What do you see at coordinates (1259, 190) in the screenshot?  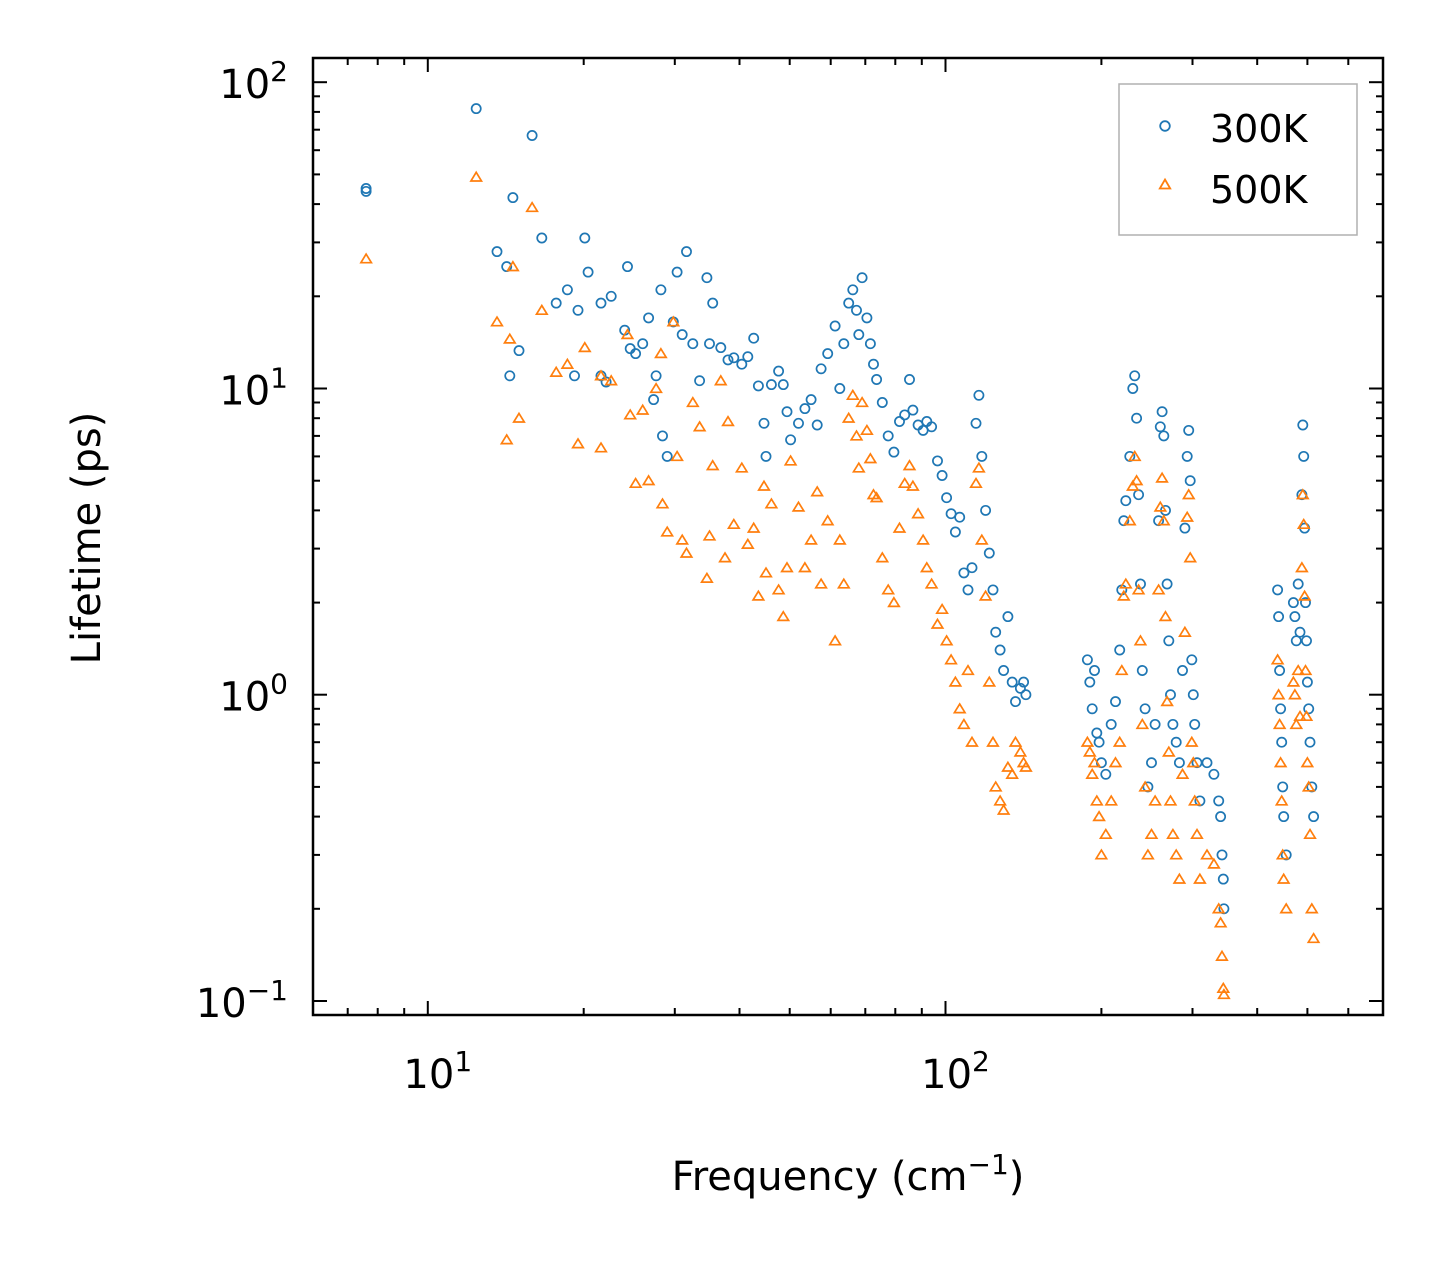 I see `legend-label-500K: 500K` at bounding box center [1259, 190].